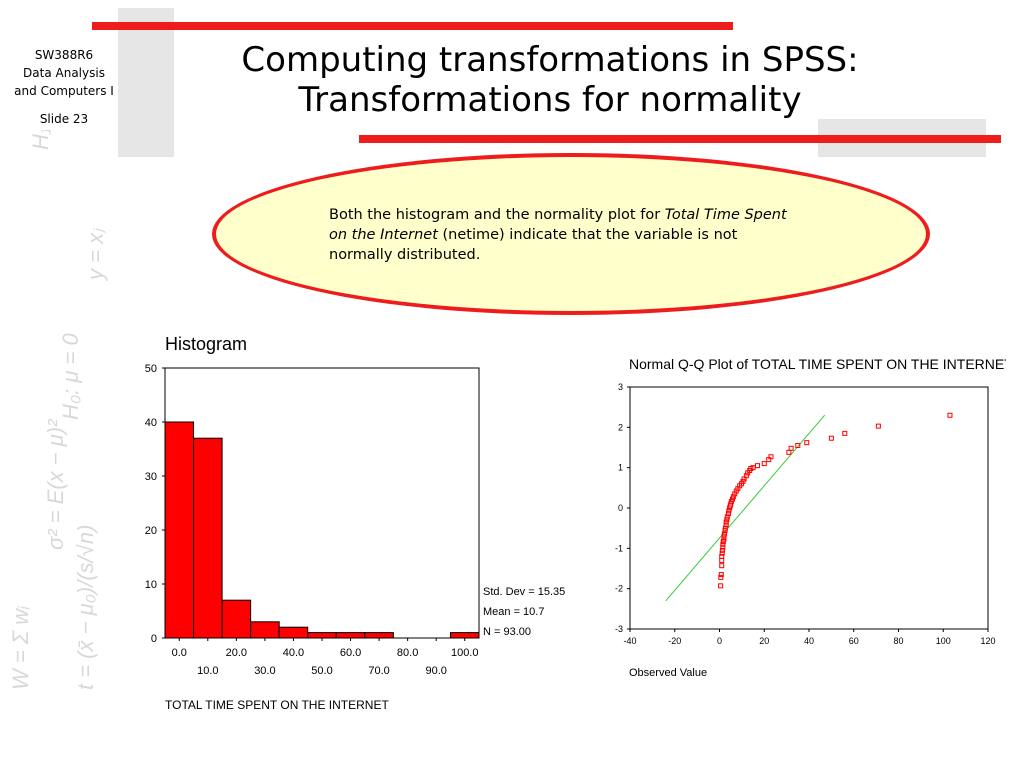 This screenshot has height=768, width=1024. I want to click on histogram-title: Histogram, so click(206, 344).